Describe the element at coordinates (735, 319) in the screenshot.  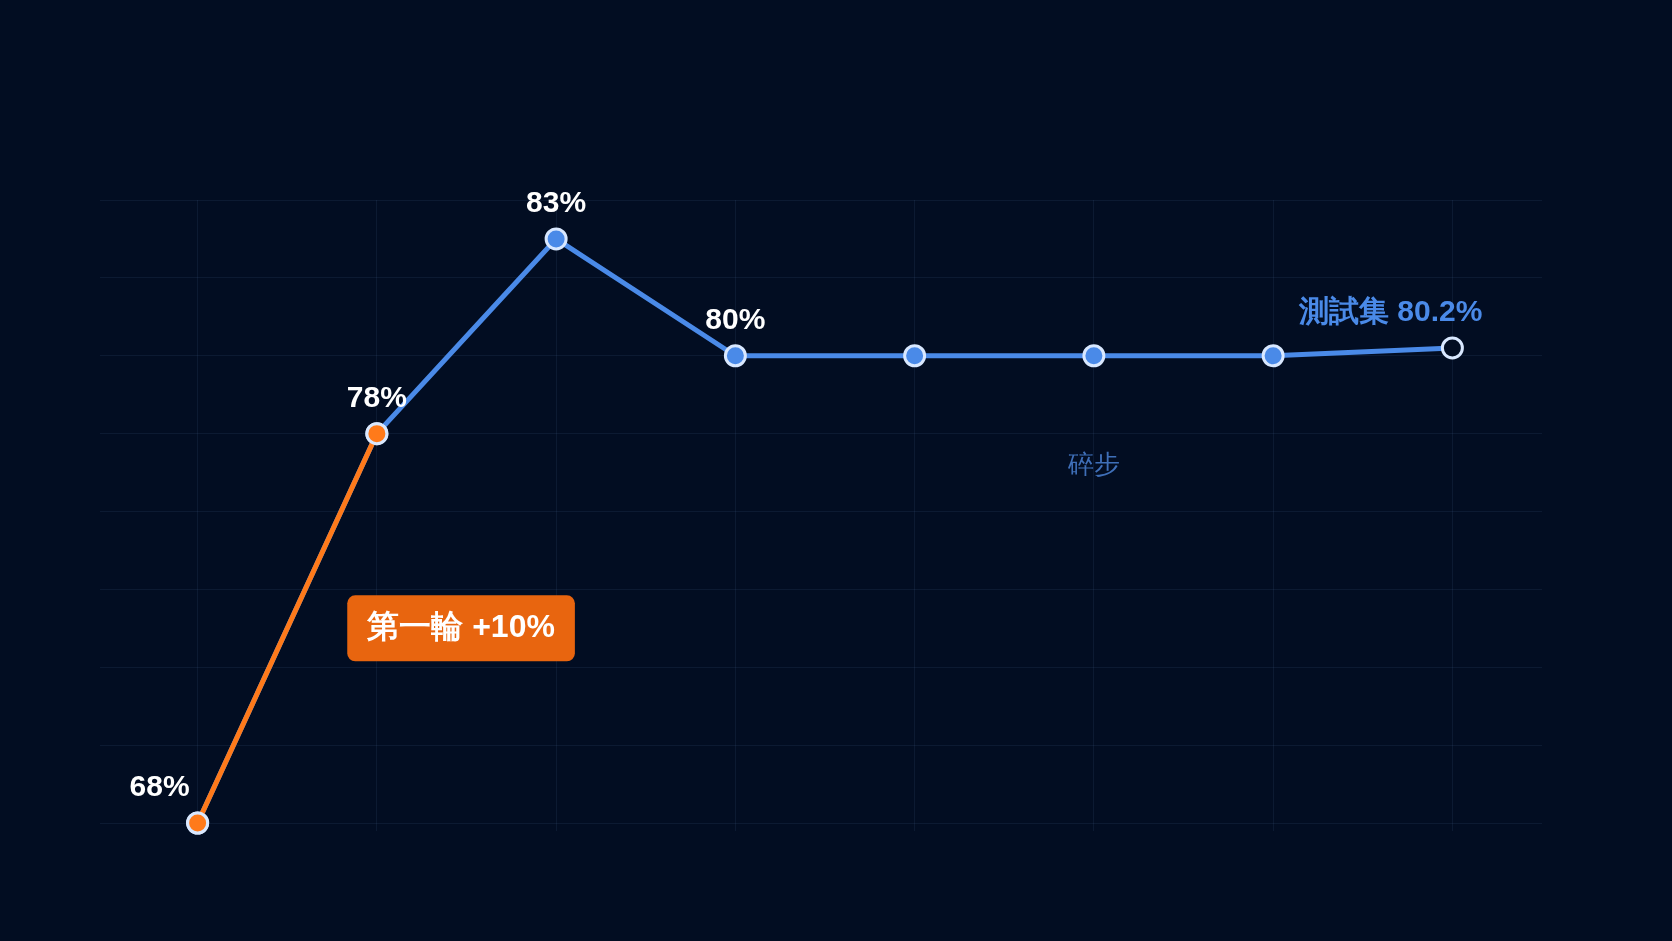
I see `data-label: 80%` at that location.